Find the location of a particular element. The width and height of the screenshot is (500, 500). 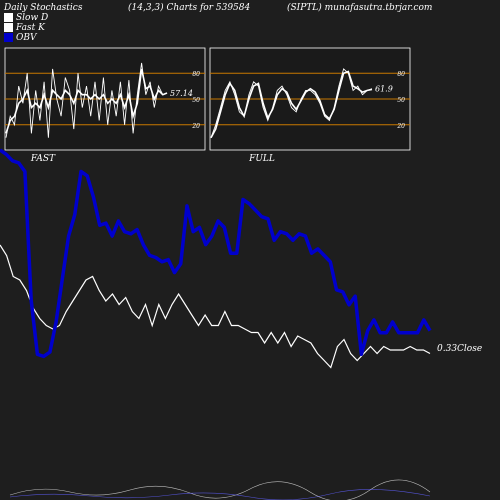

legend-slow-d-swatch is located at coordinates (8, 17).